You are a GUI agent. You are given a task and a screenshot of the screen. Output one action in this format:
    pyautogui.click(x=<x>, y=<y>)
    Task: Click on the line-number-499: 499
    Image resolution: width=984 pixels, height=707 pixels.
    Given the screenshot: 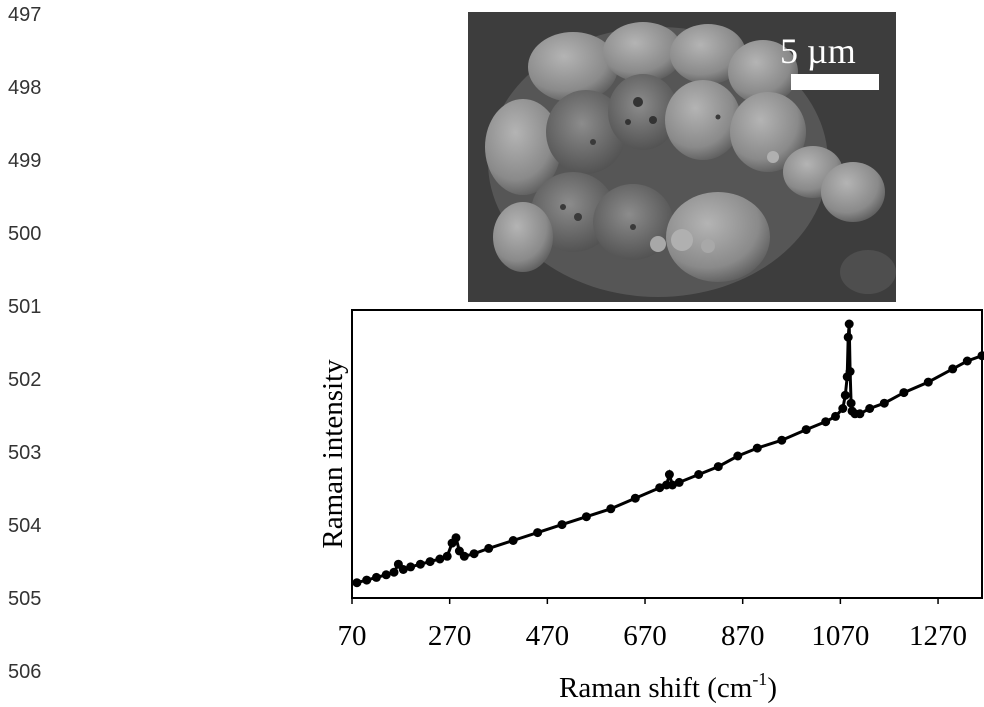 What is the action you would take?
    pyautogui.click(x=25, y=161)
    